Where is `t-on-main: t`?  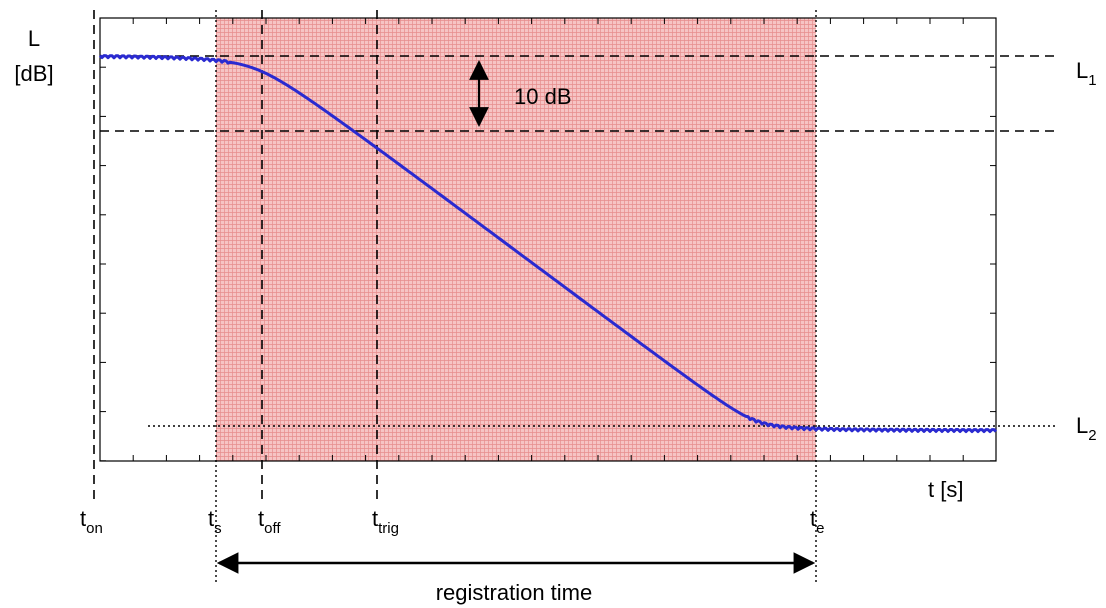 t-on-main: t is located at coordinates (83, 518).